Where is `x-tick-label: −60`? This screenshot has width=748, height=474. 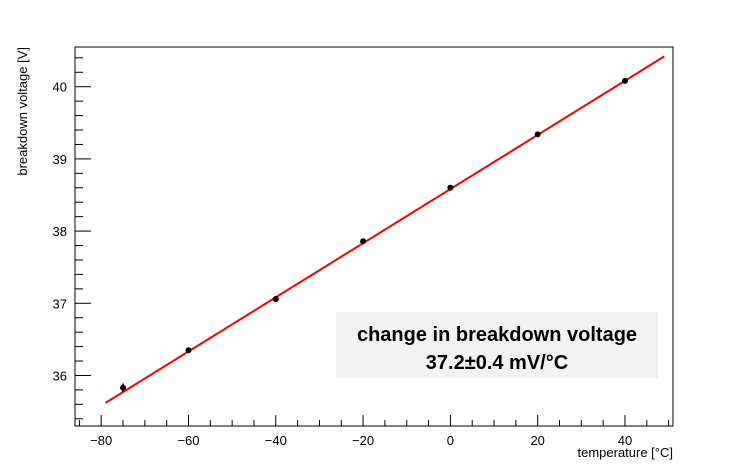 x-tick-label: −60 is located at coordinates (188, 440).